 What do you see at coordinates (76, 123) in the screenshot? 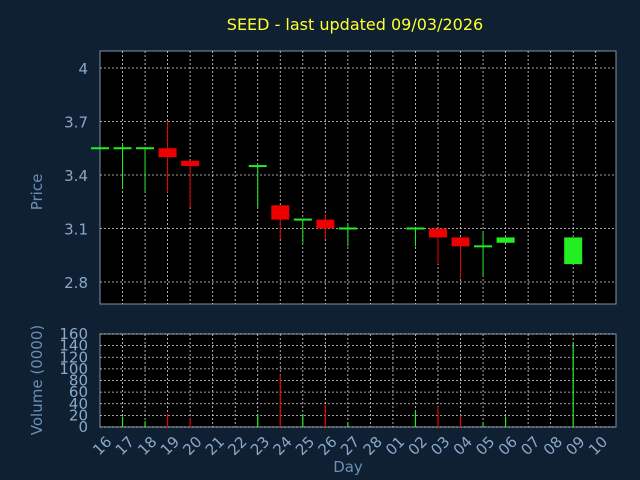
I see `price-tick-label: 3.7` at bounding box center [76, 123].